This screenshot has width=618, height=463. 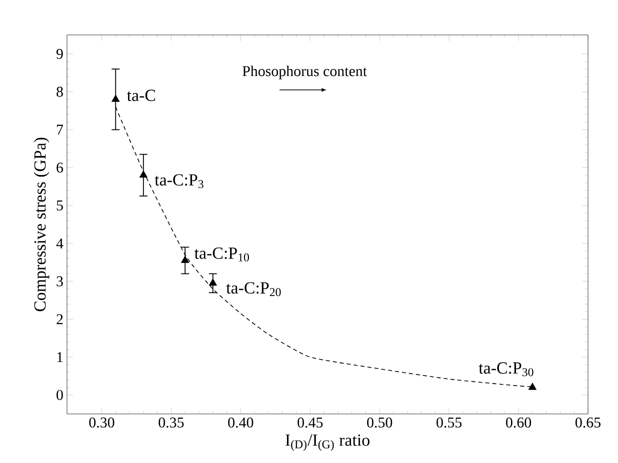 What do you see at coordinates (59, 319) in the screenshot?
I see `y-tick-label: 2` at bounding box center [59, 319].